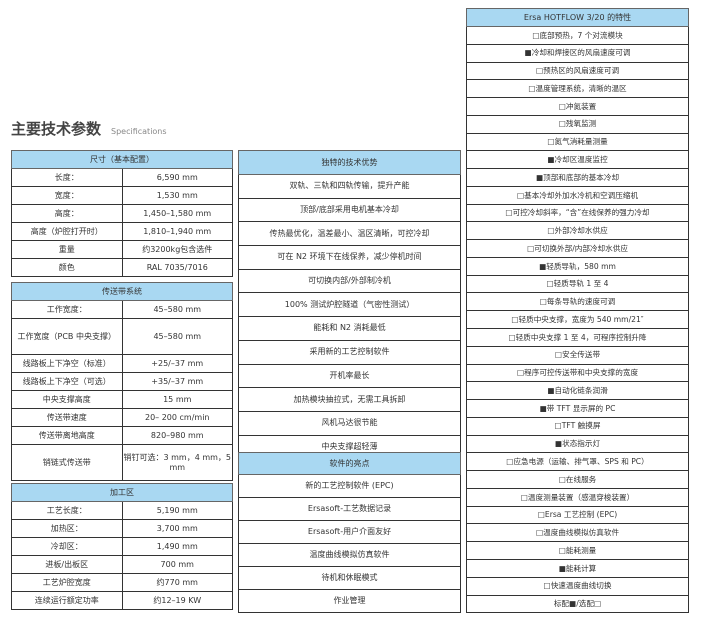  I want to click on table-row: 传送带离地高度 820–980 mm, so click(122, 435).